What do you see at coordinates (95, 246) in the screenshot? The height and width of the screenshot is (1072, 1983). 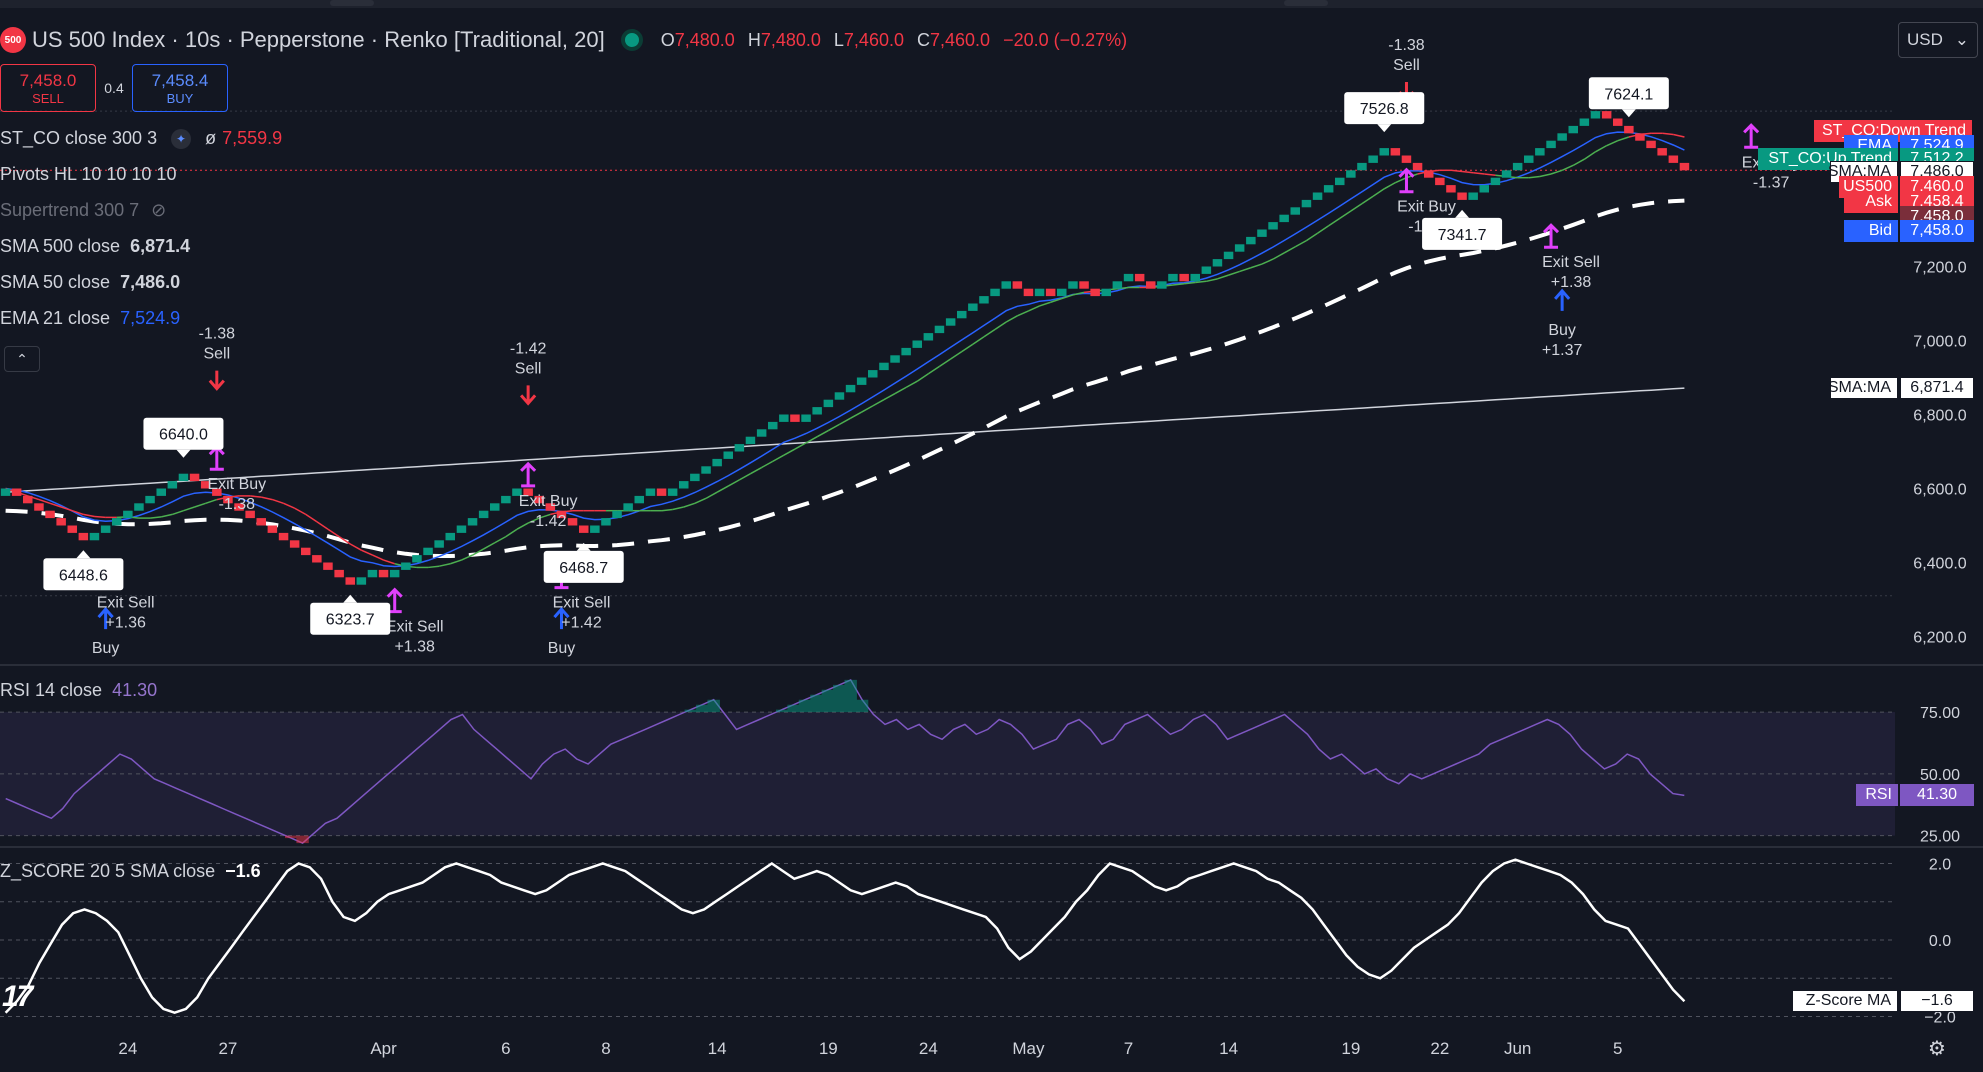 I see `legend-sma500: SMA 500 close 6,871.4` at bounding box center [95, 246].